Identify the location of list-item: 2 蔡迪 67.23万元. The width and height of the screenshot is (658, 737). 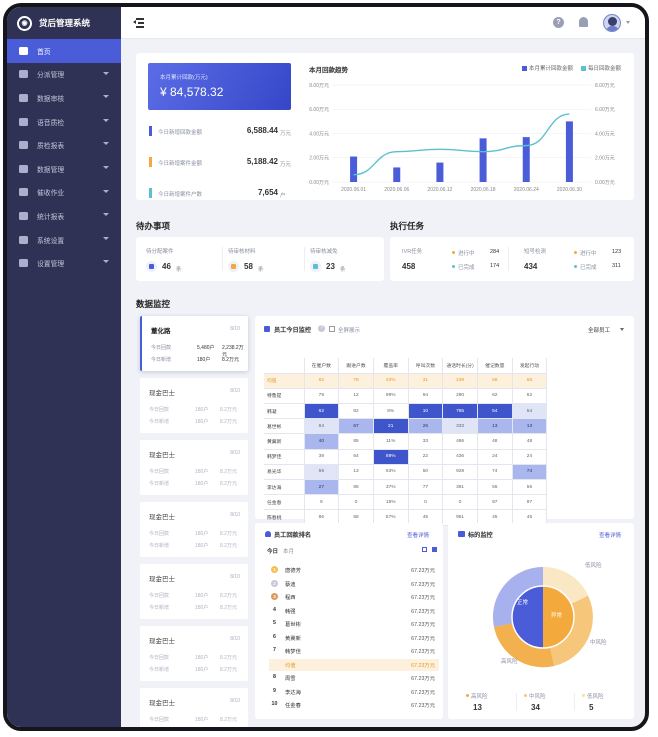
(354, 584).